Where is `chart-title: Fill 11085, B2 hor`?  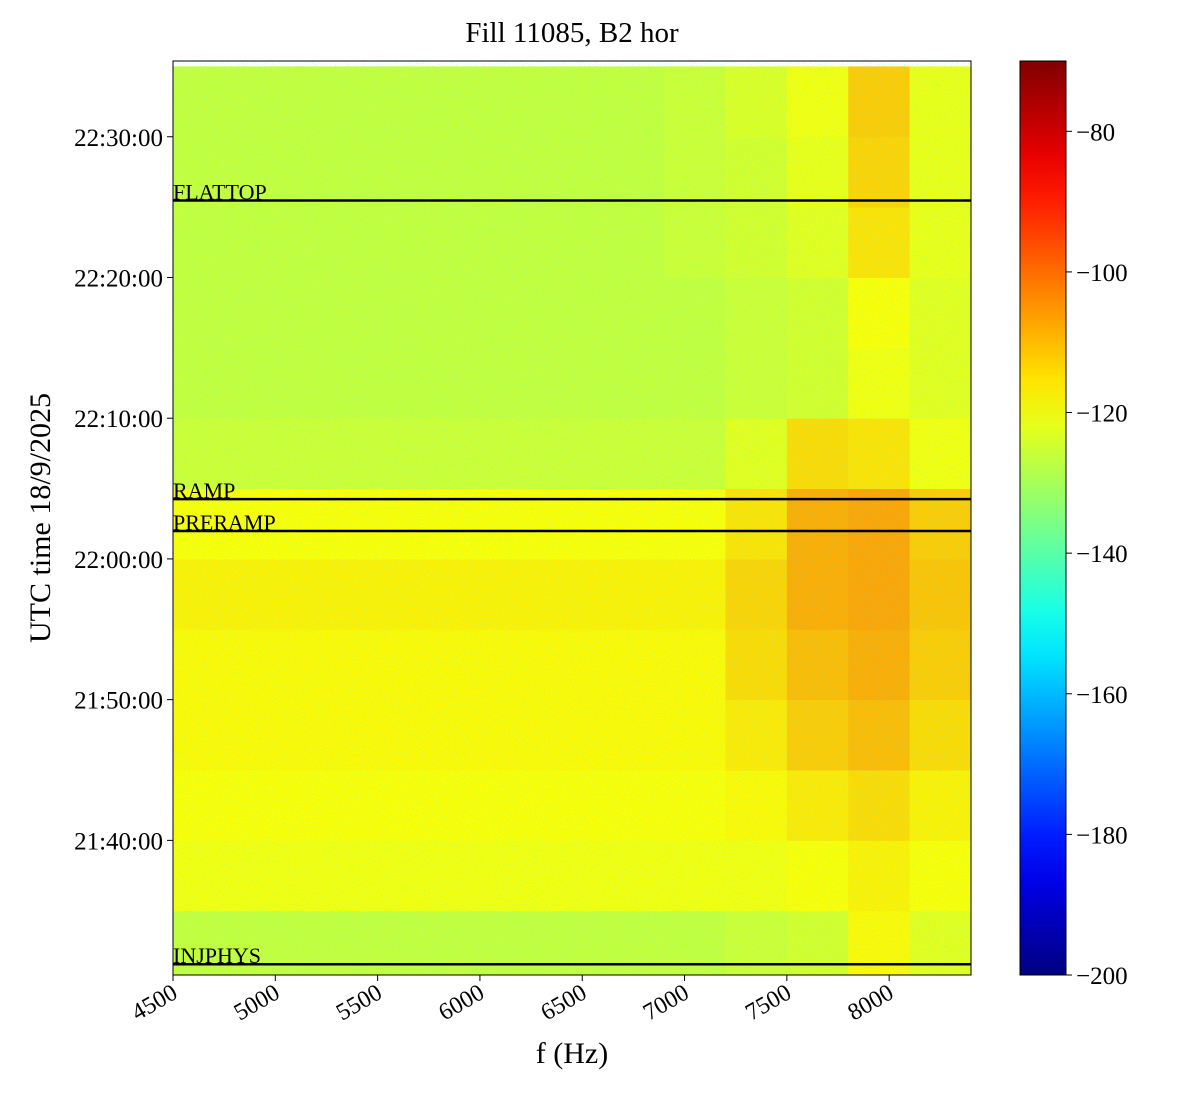
chart-title: Fill 11085, B2 hor is located at coordinates (572, 33).